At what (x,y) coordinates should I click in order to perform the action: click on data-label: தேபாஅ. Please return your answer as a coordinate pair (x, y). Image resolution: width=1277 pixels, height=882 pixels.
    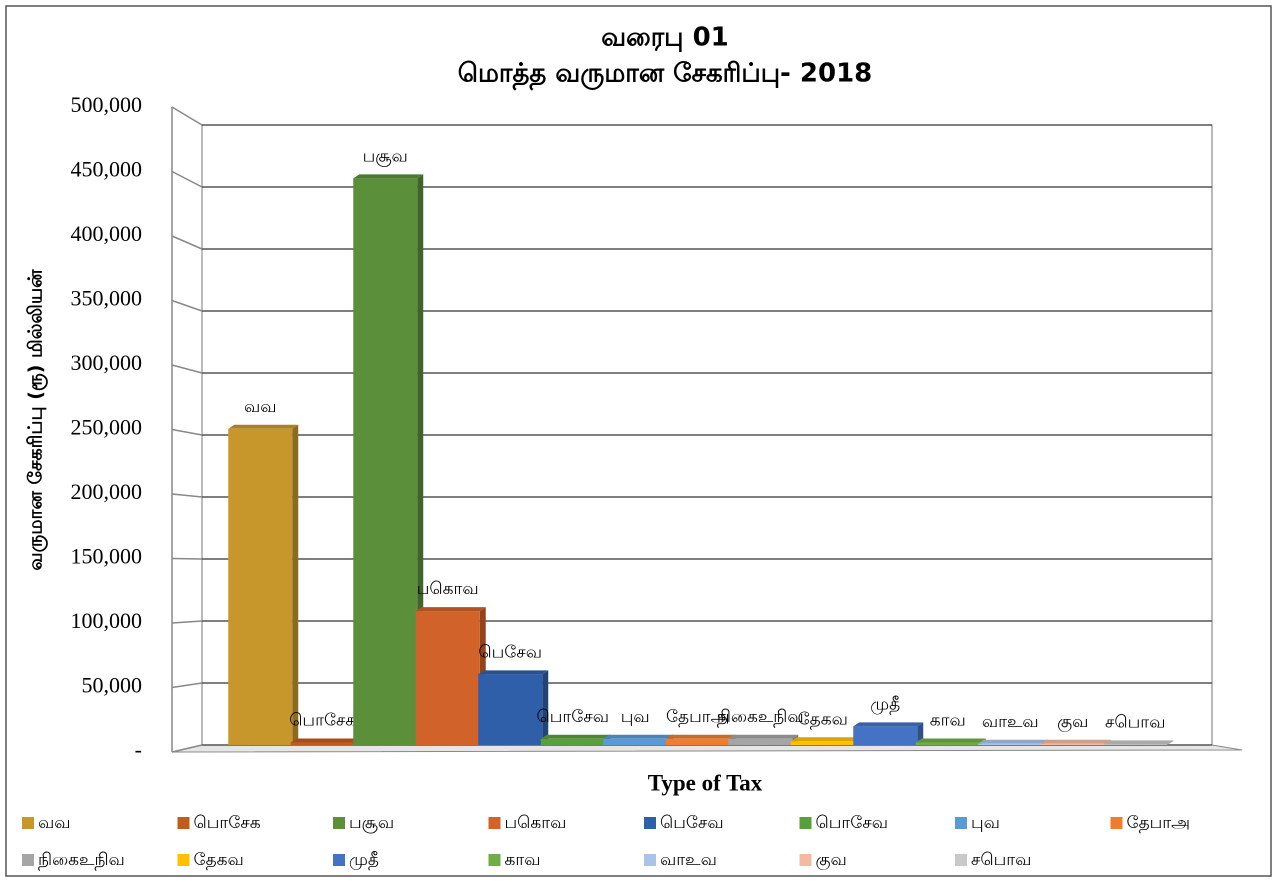
    Looking at the image, I should click on (698, 717).